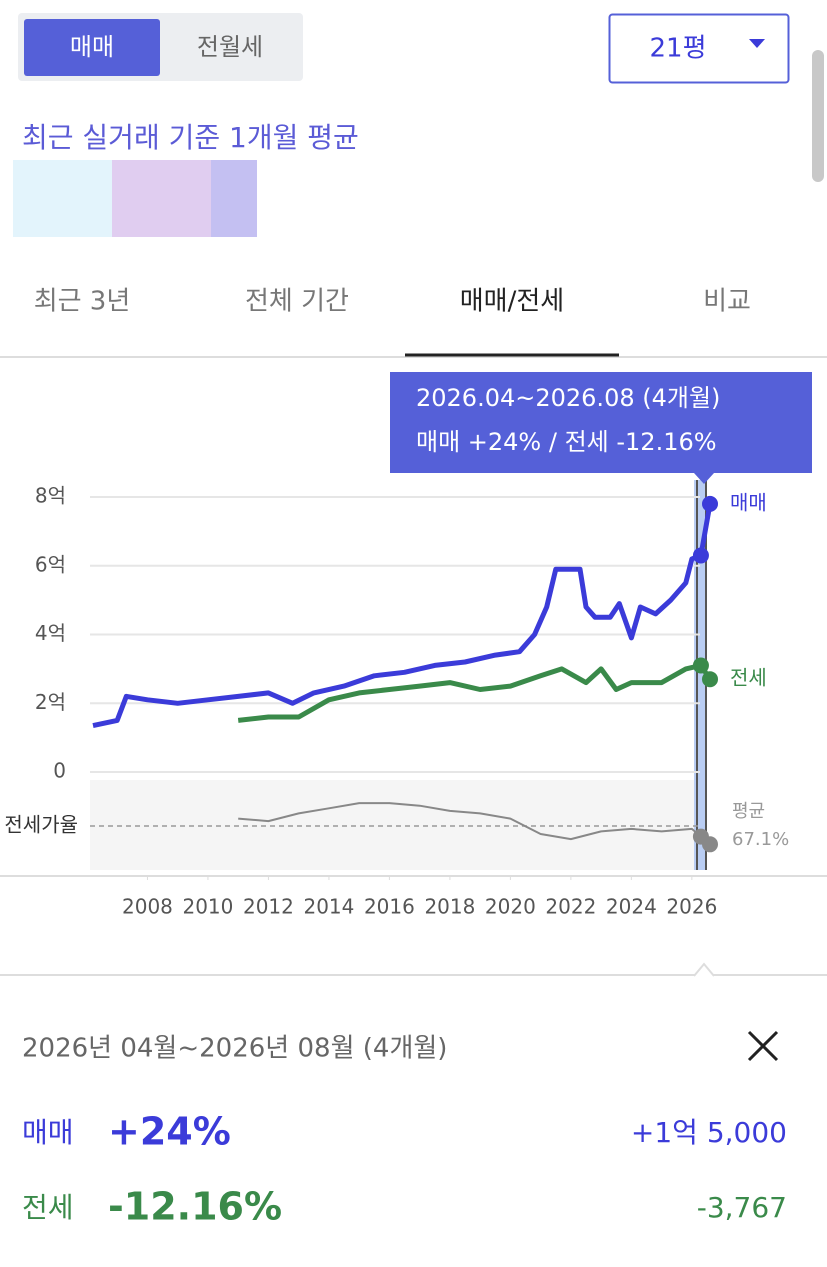 The height and width of the screenshot is (1267, 827). I want to click on summary-name: 매매, so click(48, 1132).